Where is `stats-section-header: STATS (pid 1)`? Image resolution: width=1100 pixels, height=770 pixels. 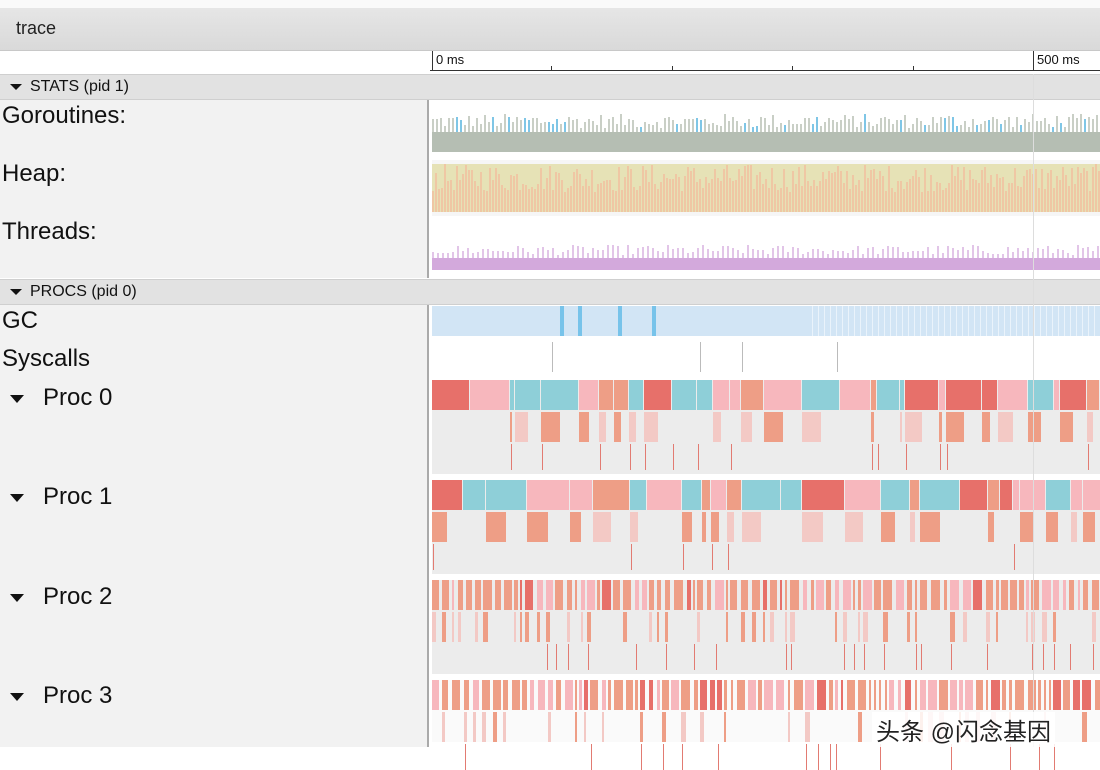 stats-section-header: STATS (pid 1) is located at coordinates (550, 87).